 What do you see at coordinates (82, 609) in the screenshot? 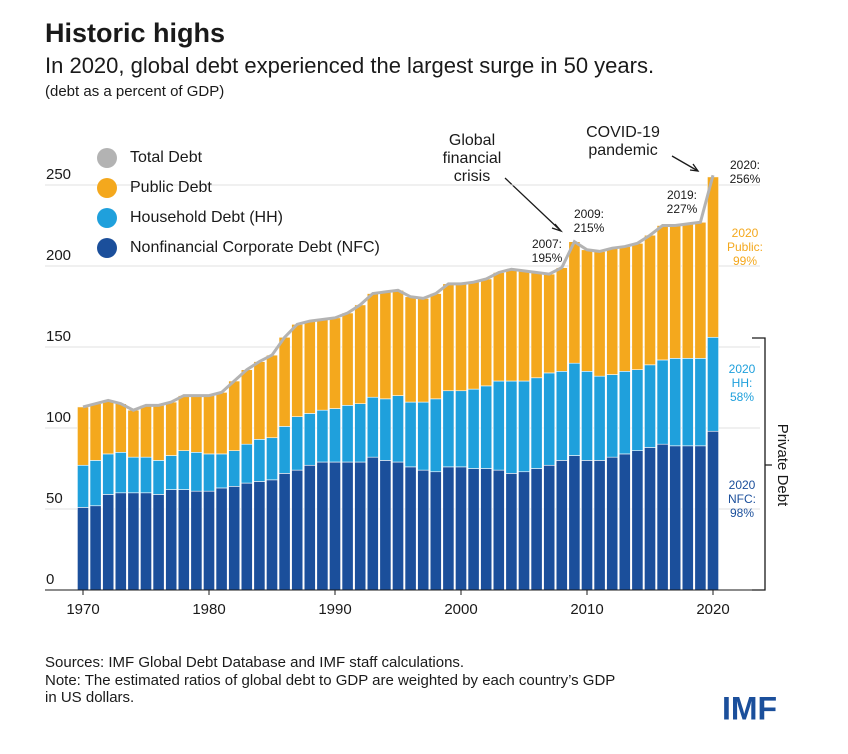
I see `x-tick-label: 1970` at bounding box center [82, 609].